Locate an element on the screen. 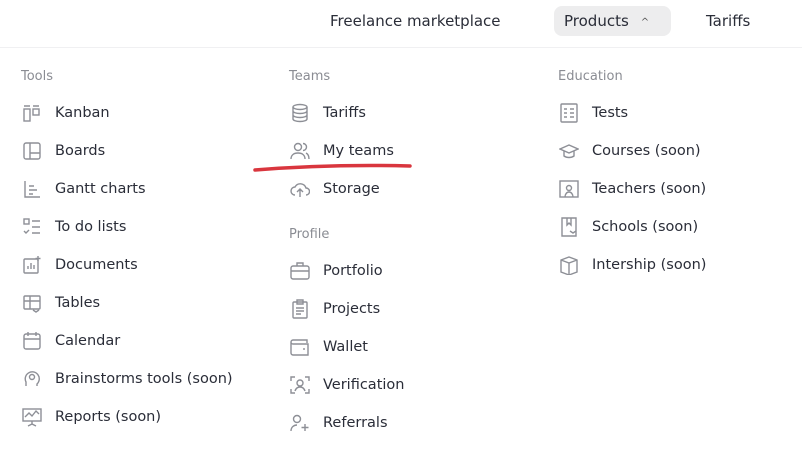 Image resolution: width=802 pixels, height=464 pixels. clipboard-icon is located at coordinates (300, 309).